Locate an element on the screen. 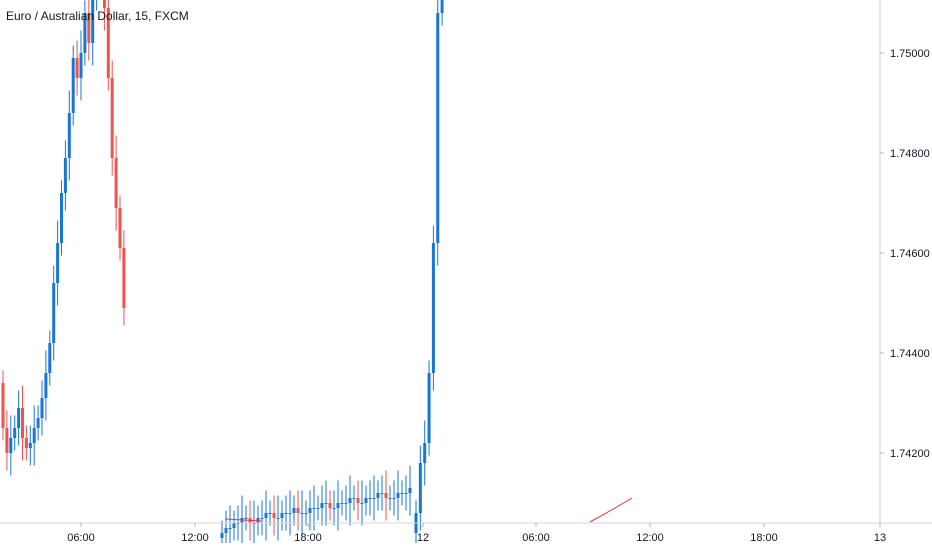  y-tick-label: 1.74400 is located at coordinates (910, 354).